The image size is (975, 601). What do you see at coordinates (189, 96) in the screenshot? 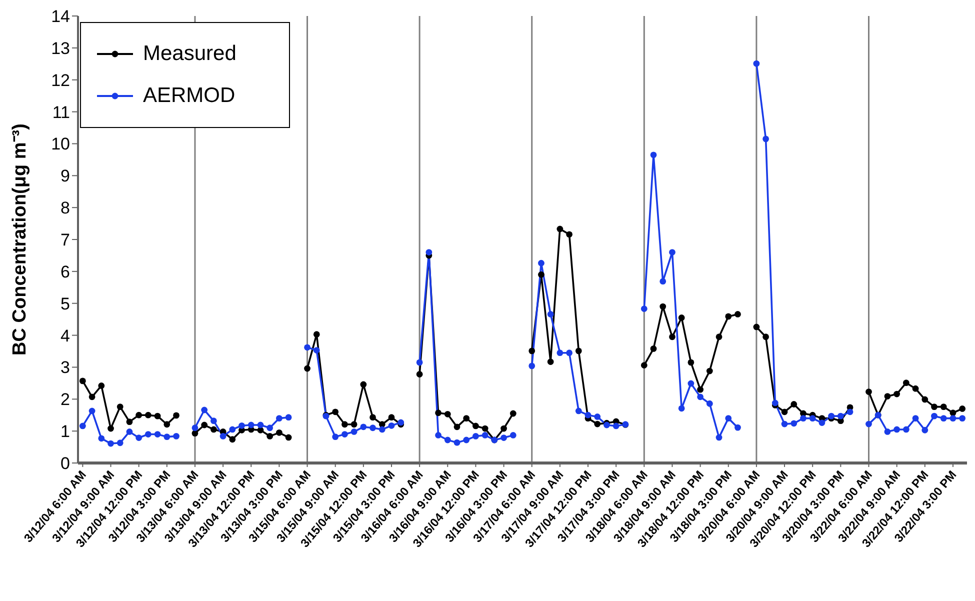
I see `legend-label: AERMOD` at bounding box center [189, 96].